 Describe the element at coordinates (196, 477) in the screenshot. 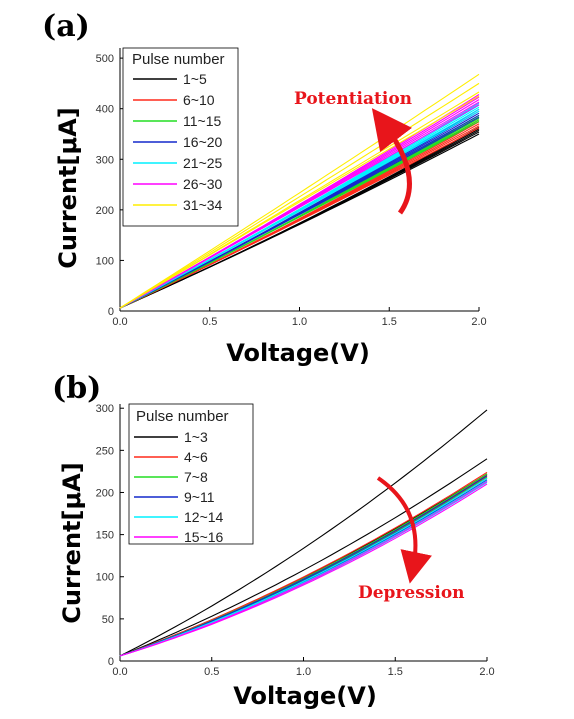

I see `legend-label: 7~8` at that location.